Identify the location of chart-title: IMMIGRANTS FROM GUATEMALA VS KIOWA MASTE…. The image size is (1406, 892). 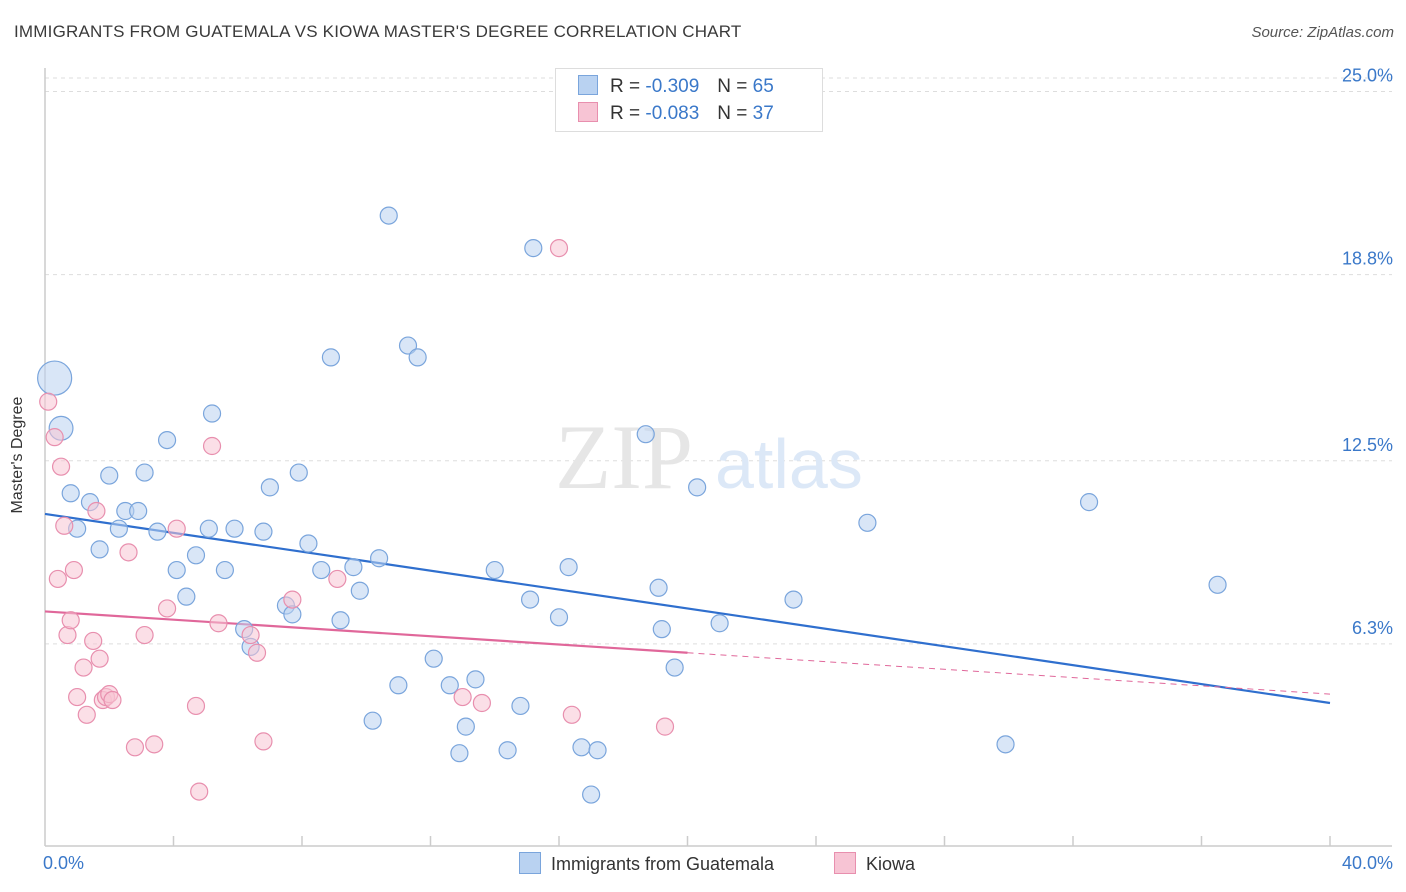
(378, 31).